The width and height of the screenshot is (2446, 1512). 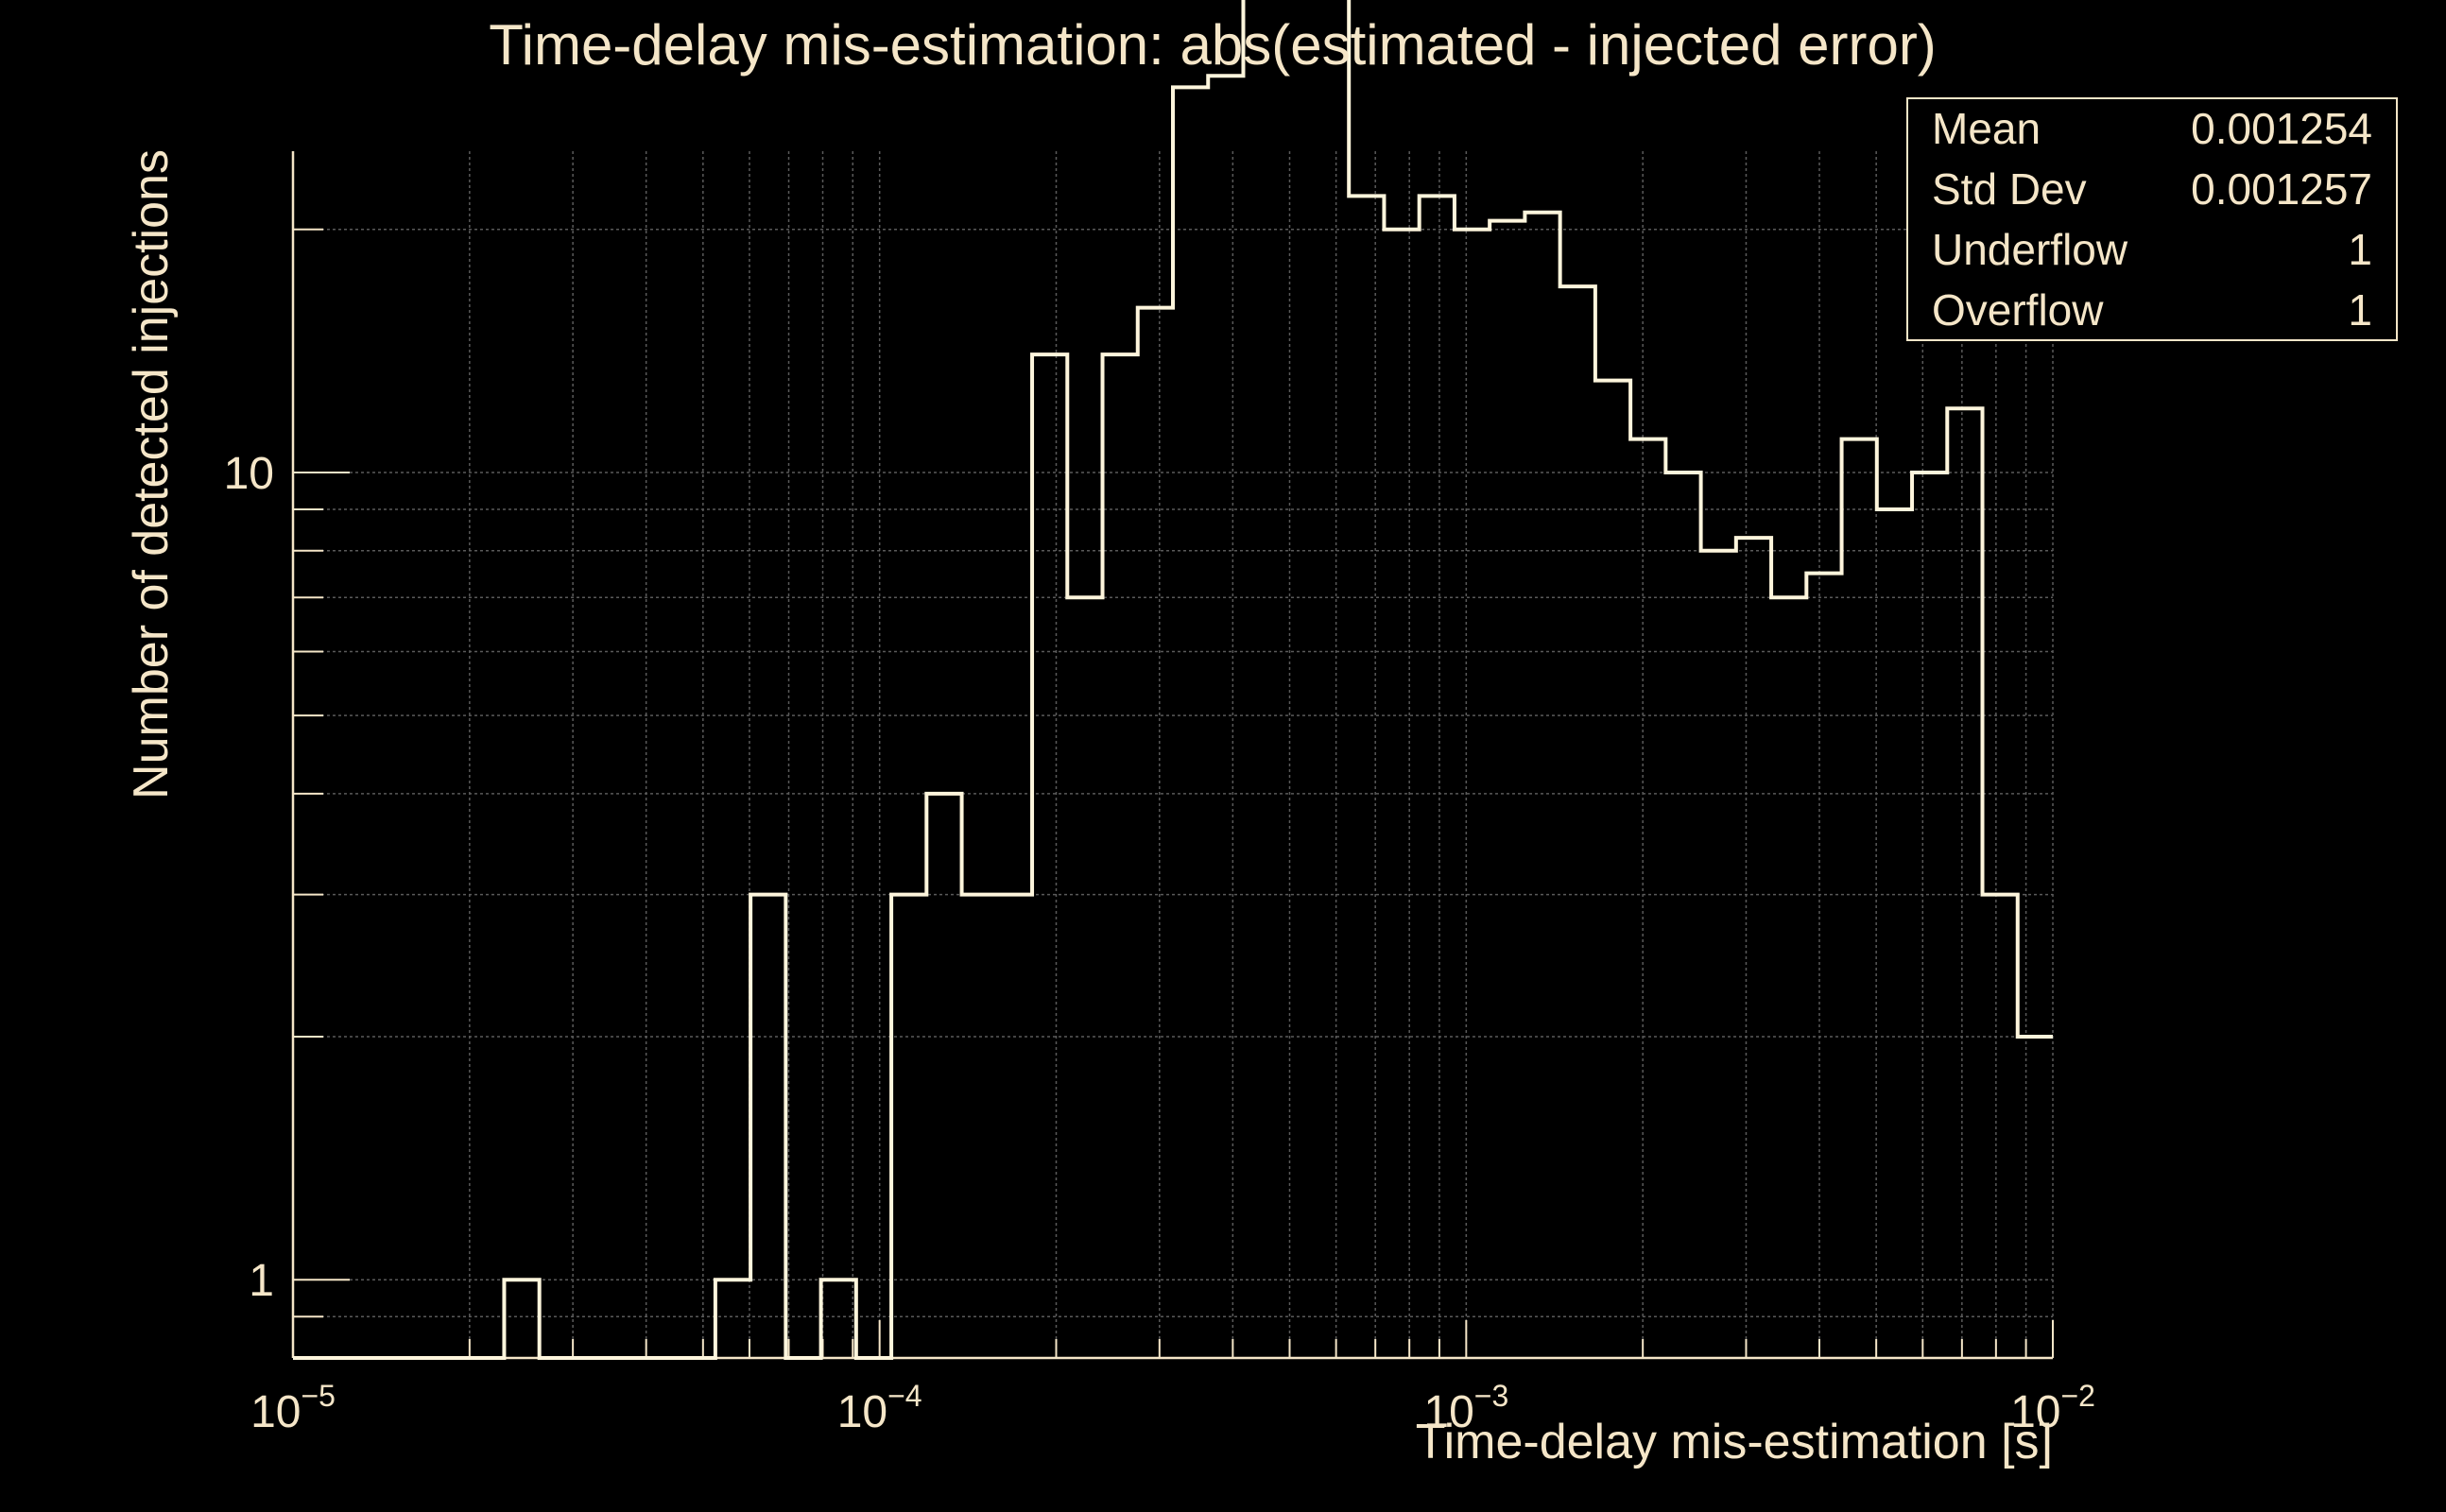 I want to click on stats-underflow-value: 1, so click(x=2360, y=249).